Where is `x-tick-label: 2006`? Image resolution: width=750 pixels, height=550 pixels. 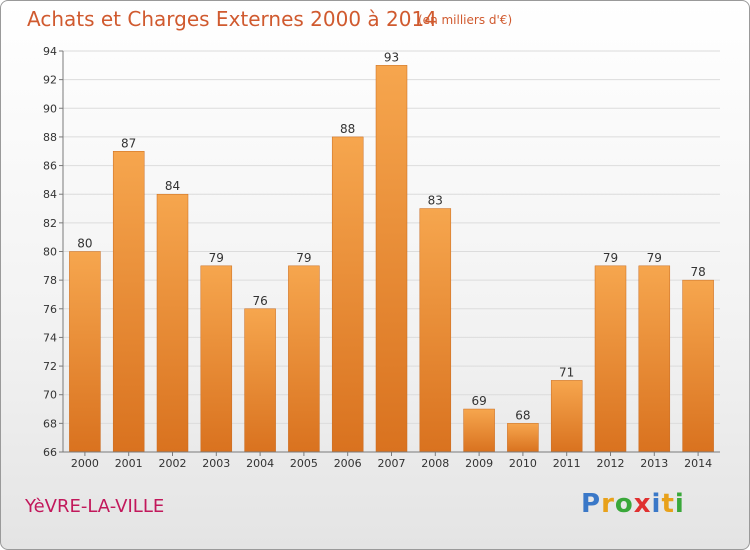
x-tick-label: 2006 is located at coordinates (348, 463).